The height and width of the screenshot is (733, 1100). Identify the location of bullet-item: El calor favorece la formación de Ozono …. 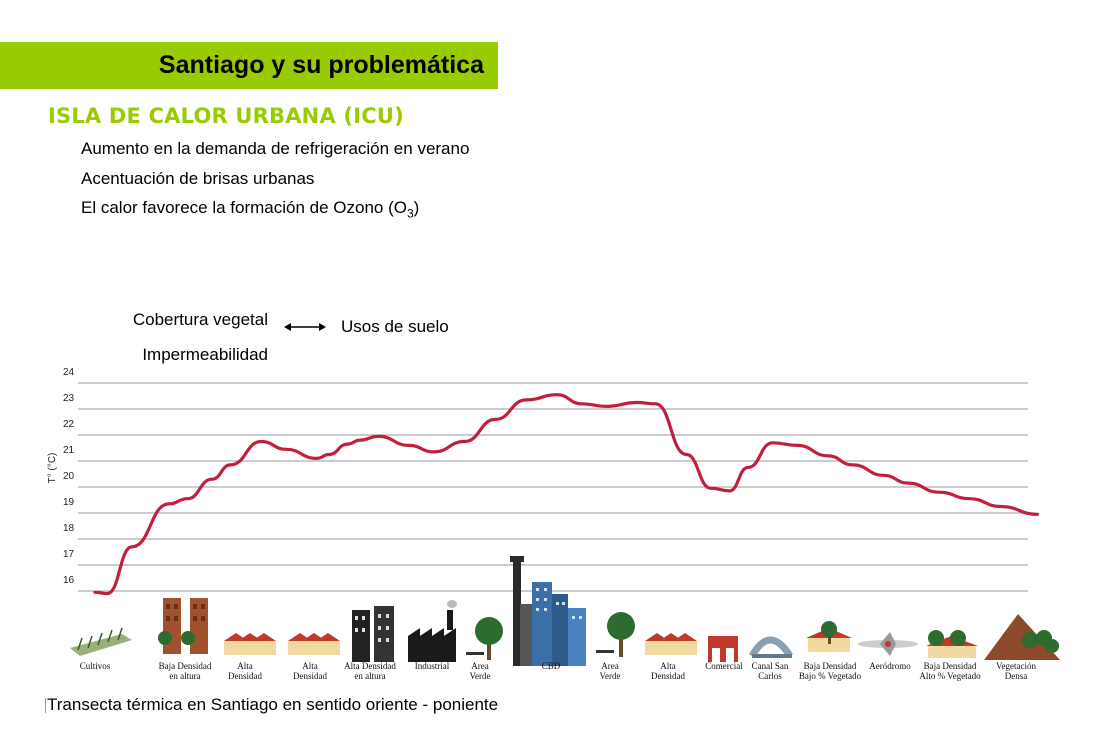
(275, 212).